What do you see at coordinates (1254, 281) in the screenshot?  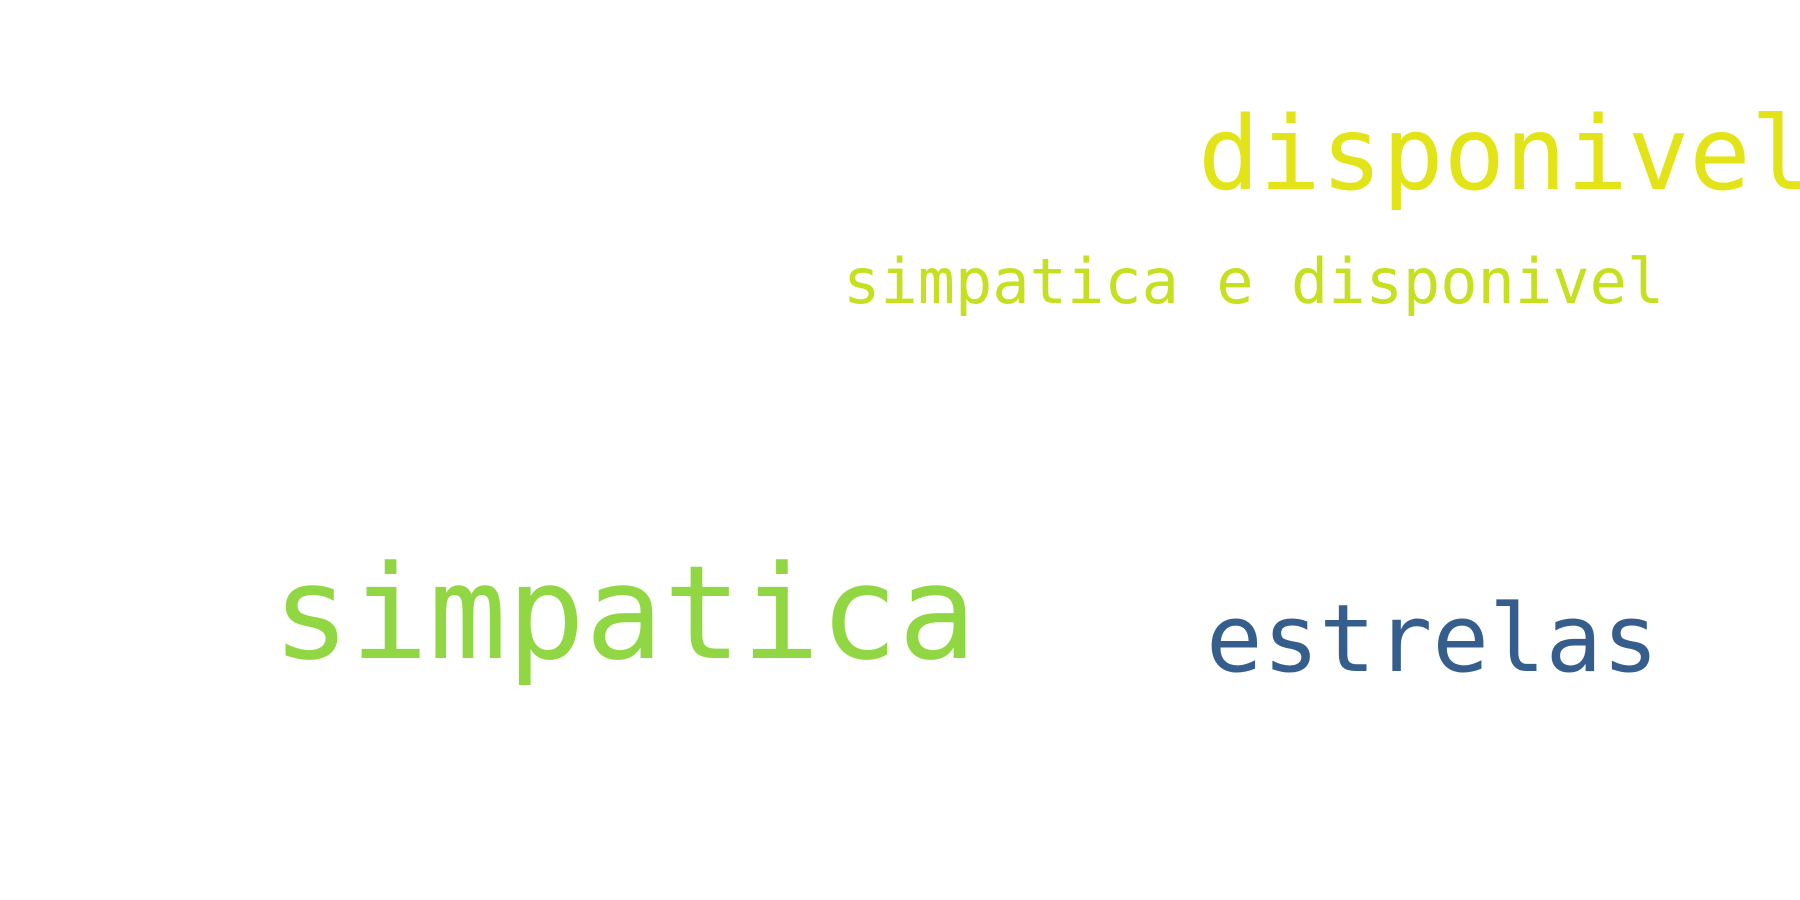 I see `word-simpatica-e-disponivel: simpatica e disponivel` at bounding box center [1254, 281].